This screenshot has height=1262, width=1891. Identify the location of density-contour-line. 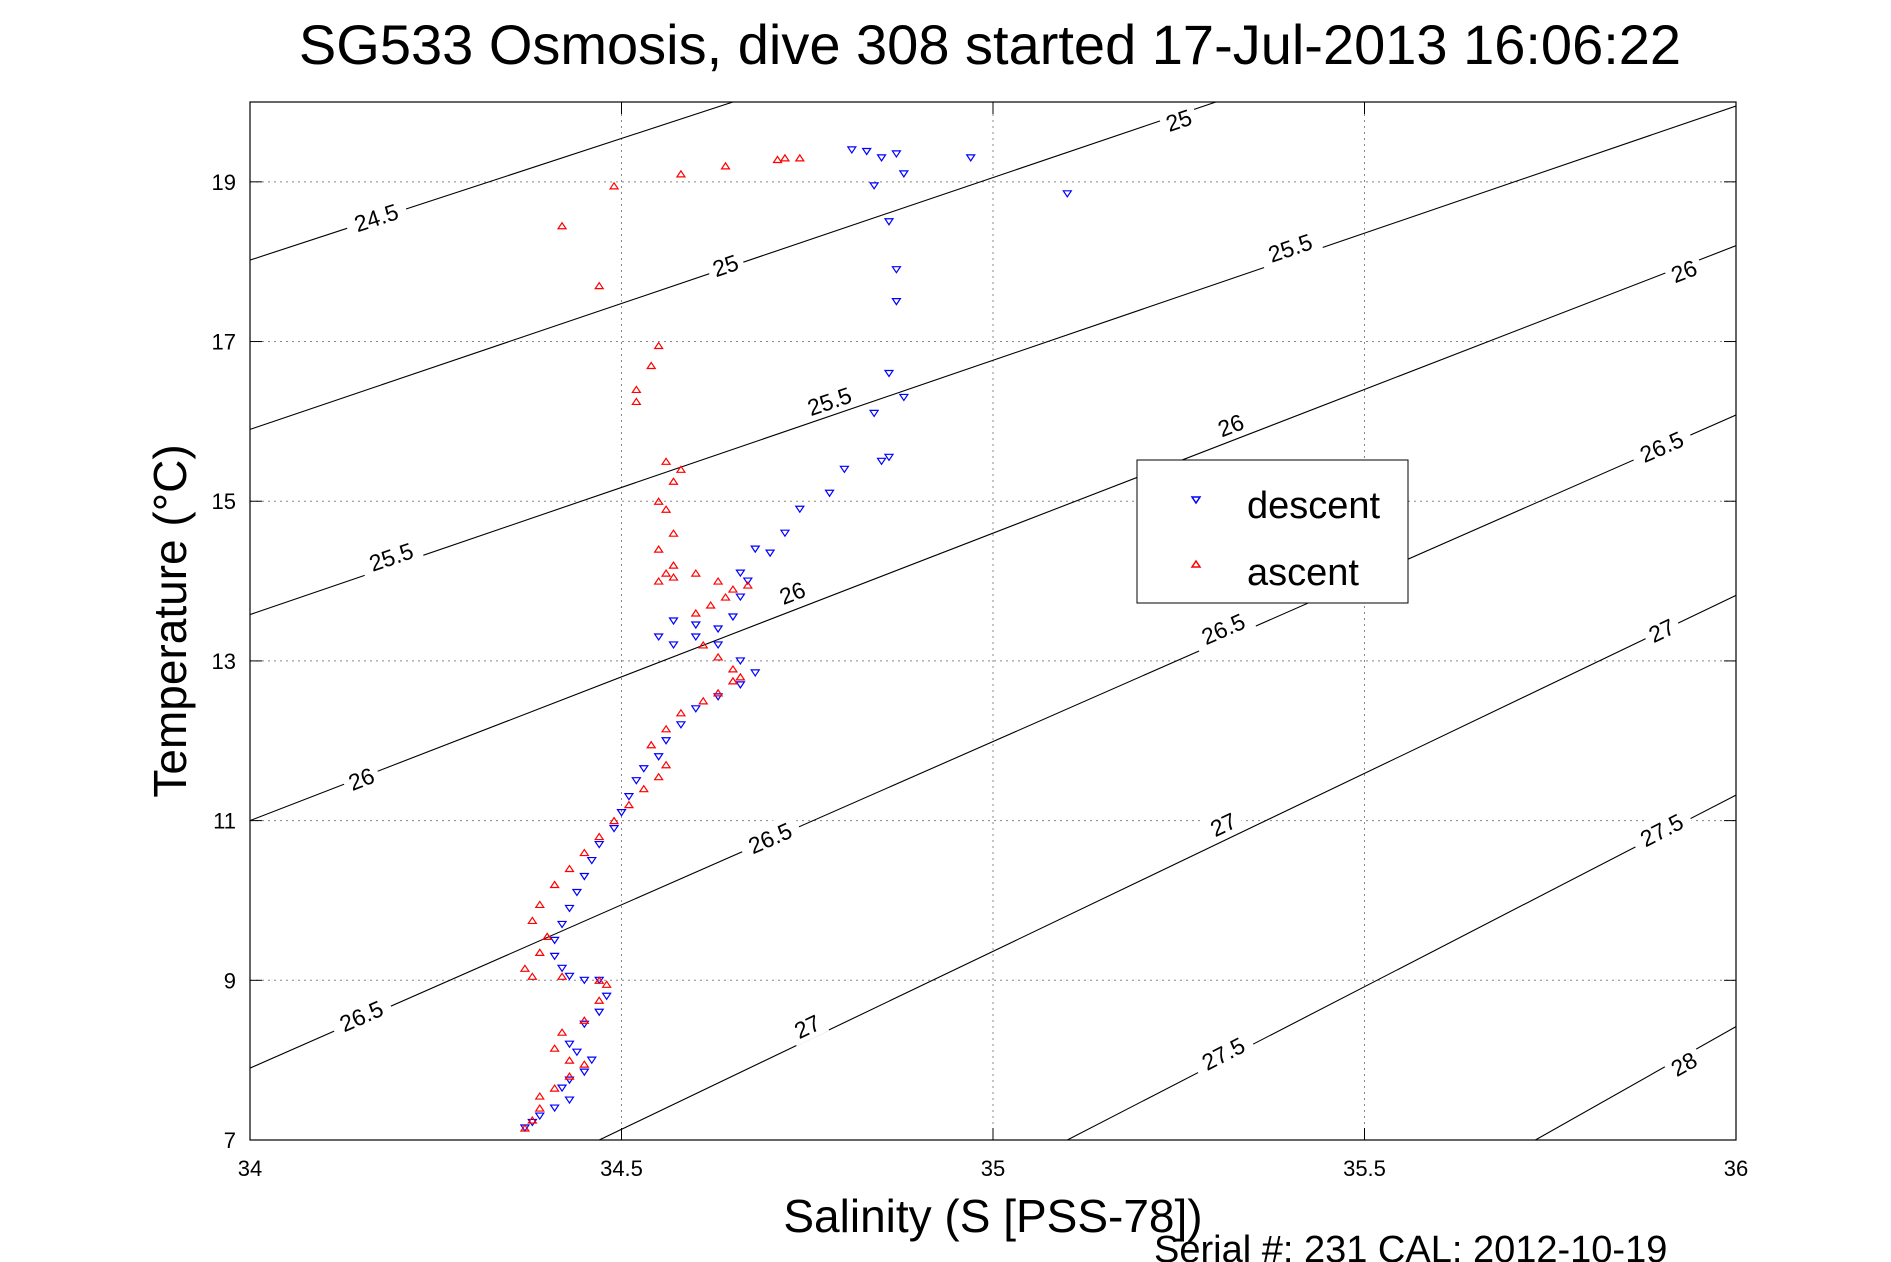
(1635, 1083).